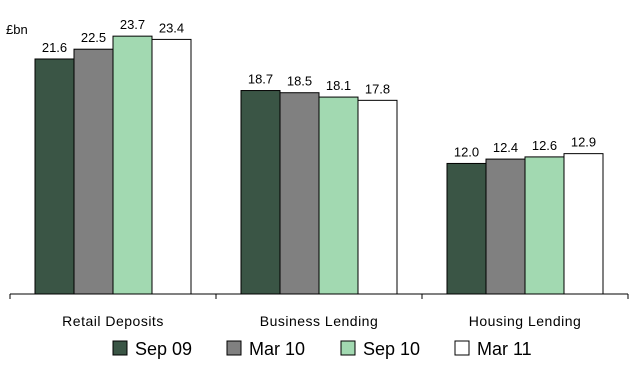 This screenshot has width=640, height=367. I want to click on data-label: 23.7, so click(132, 24).